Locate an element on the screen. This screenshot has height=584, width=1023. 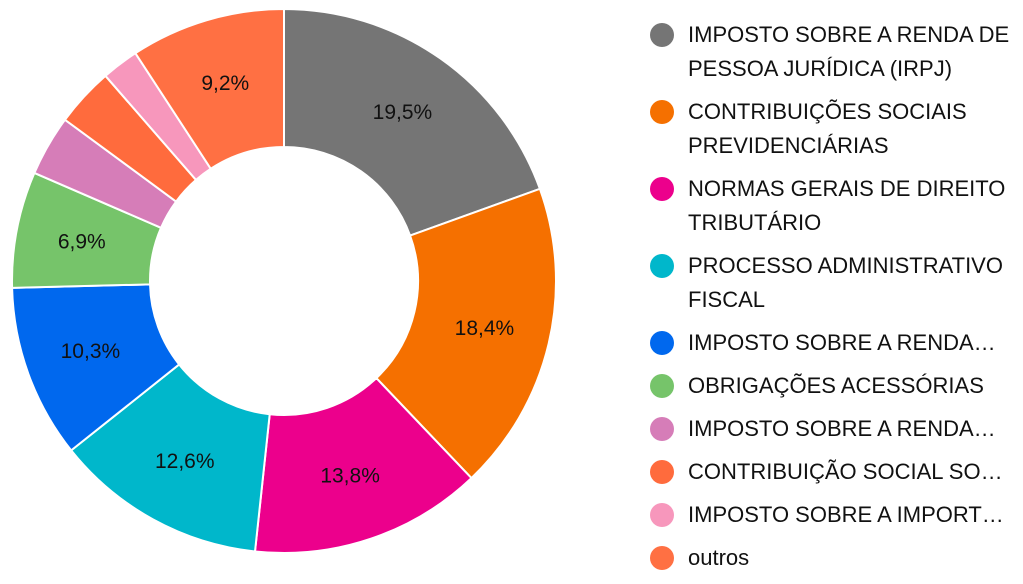
slice-label-4: 10,3% is located at coordinates (91, 351).